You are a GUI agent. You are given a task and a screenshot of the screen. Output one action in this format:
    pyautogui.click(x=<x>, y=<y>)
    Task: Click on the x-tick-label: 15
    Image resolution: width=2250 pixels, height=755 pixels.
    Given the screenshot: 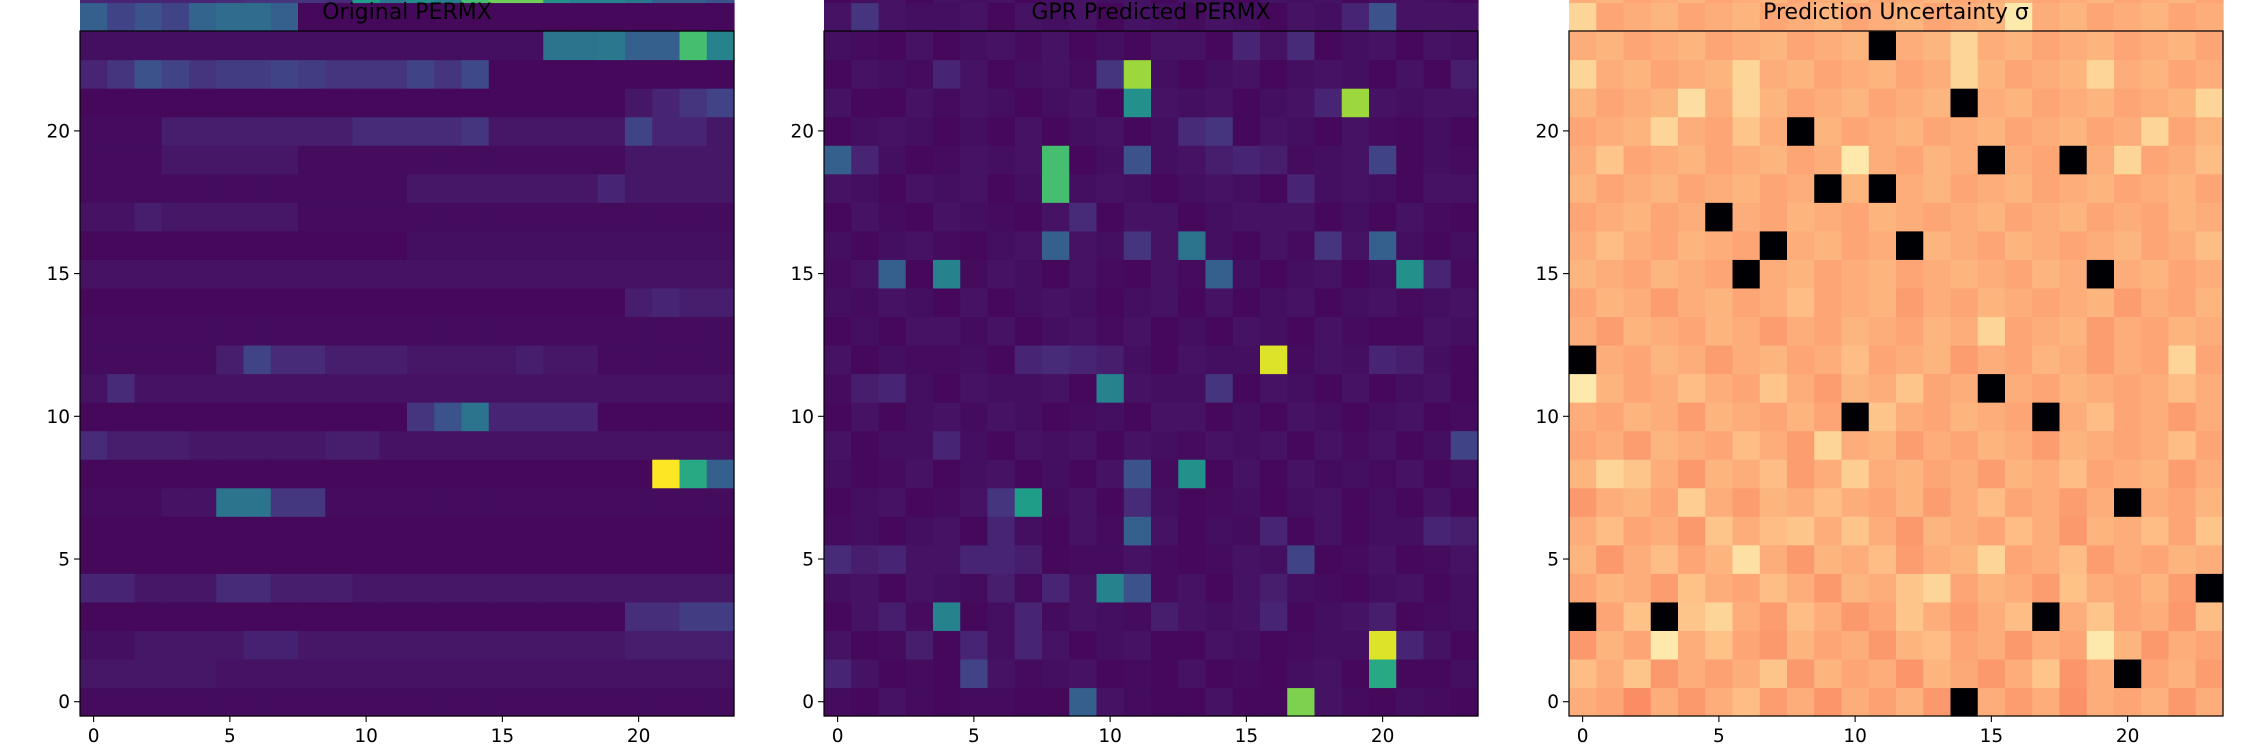 What is the action you would take?
    pyautogui.click(x=503, y=736)
    